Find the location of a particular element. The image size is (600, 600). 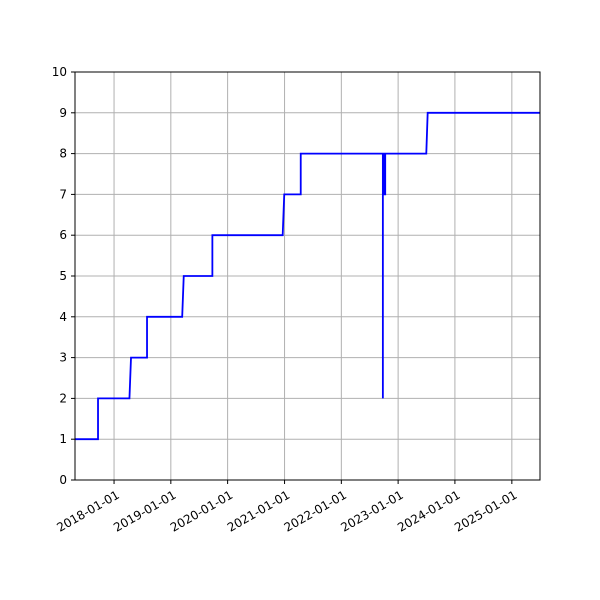

y-tick-label: 4 is located at coordinates (63, 317).